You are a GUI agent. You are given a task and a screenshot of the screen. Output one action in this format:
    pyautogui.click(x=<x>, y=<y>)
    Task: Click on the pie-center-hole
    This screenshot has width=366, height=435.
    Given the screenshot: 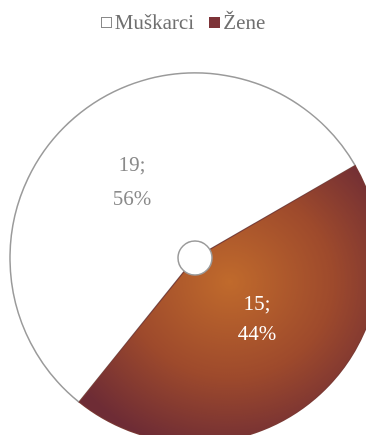 What is the action you would take?
    pyautogui.click(x=195, y=258)
    